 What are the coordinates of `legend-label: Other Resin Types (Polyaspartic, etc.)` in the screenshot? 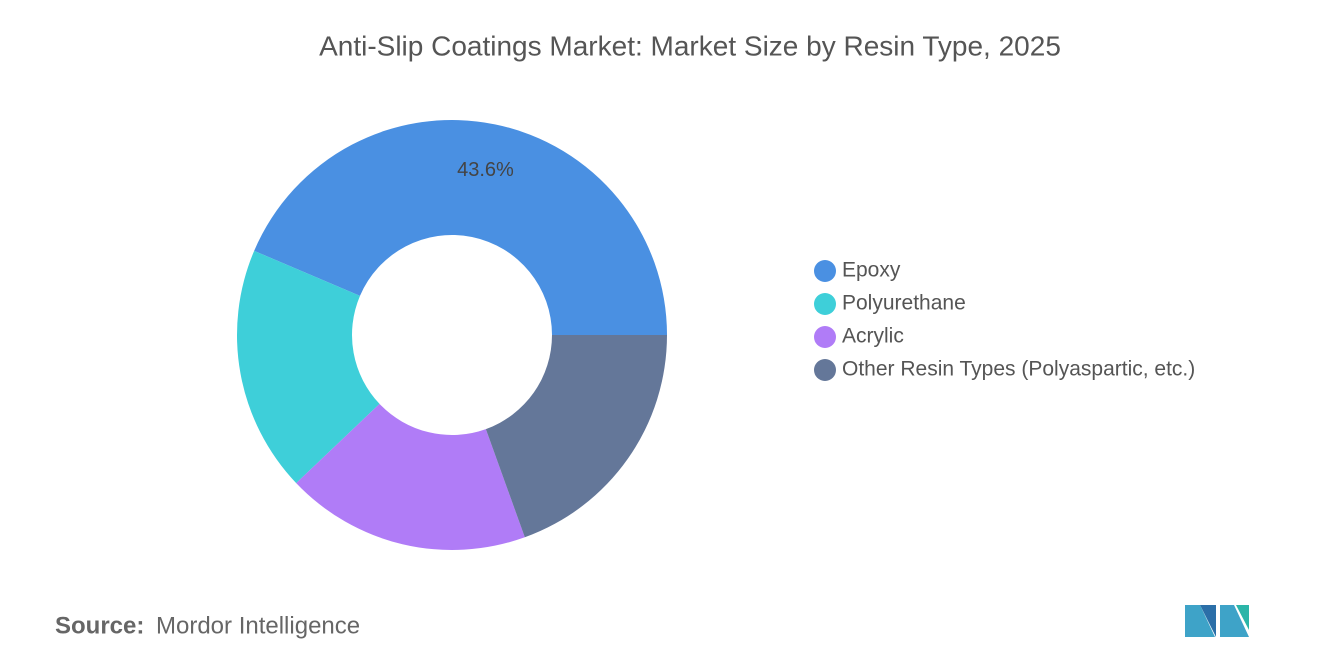 It's located at (1018, 369).